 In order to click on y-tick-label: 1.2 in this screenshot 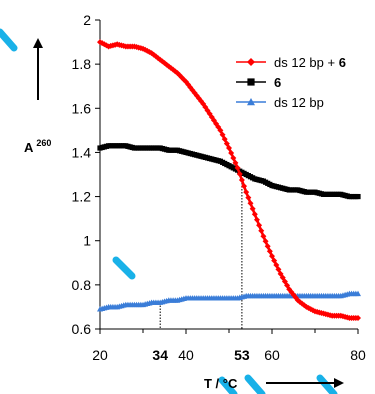, I will do `click(82, 197)`.